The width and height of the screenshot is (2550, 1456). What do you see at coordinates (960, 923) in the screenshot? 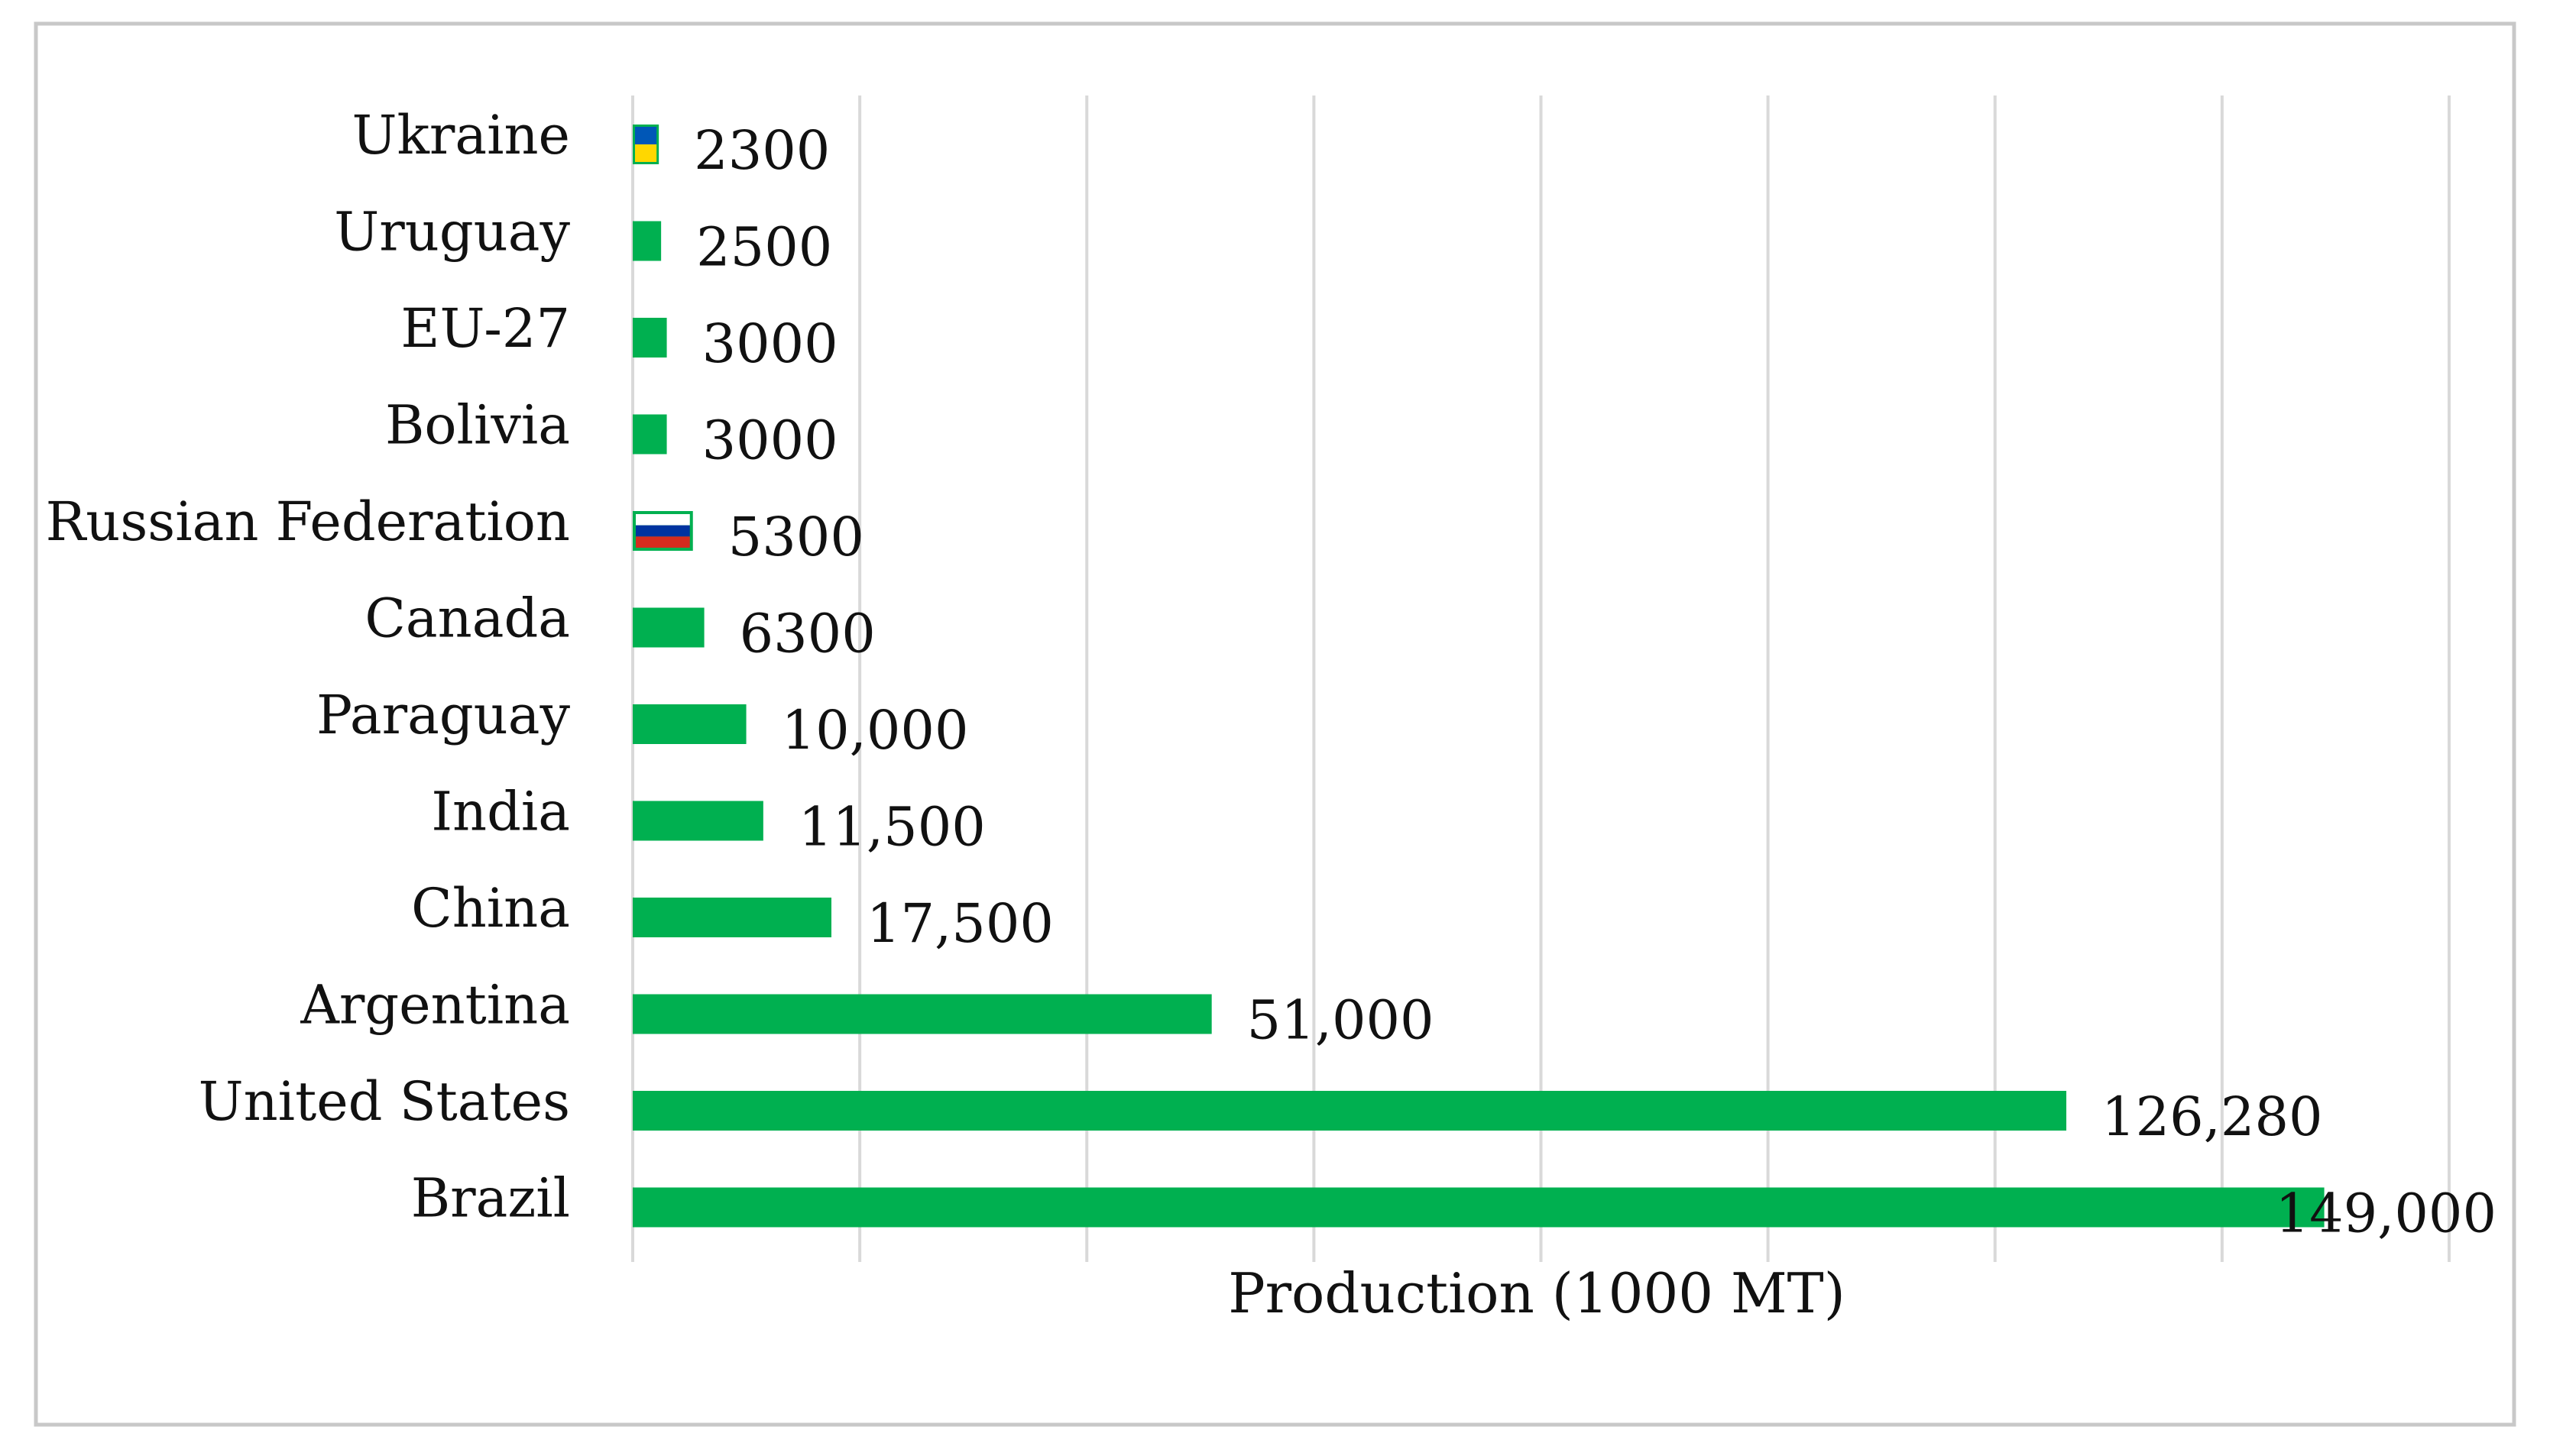
I see `value-label-china: 17,500` at bounding box center [960, 923].